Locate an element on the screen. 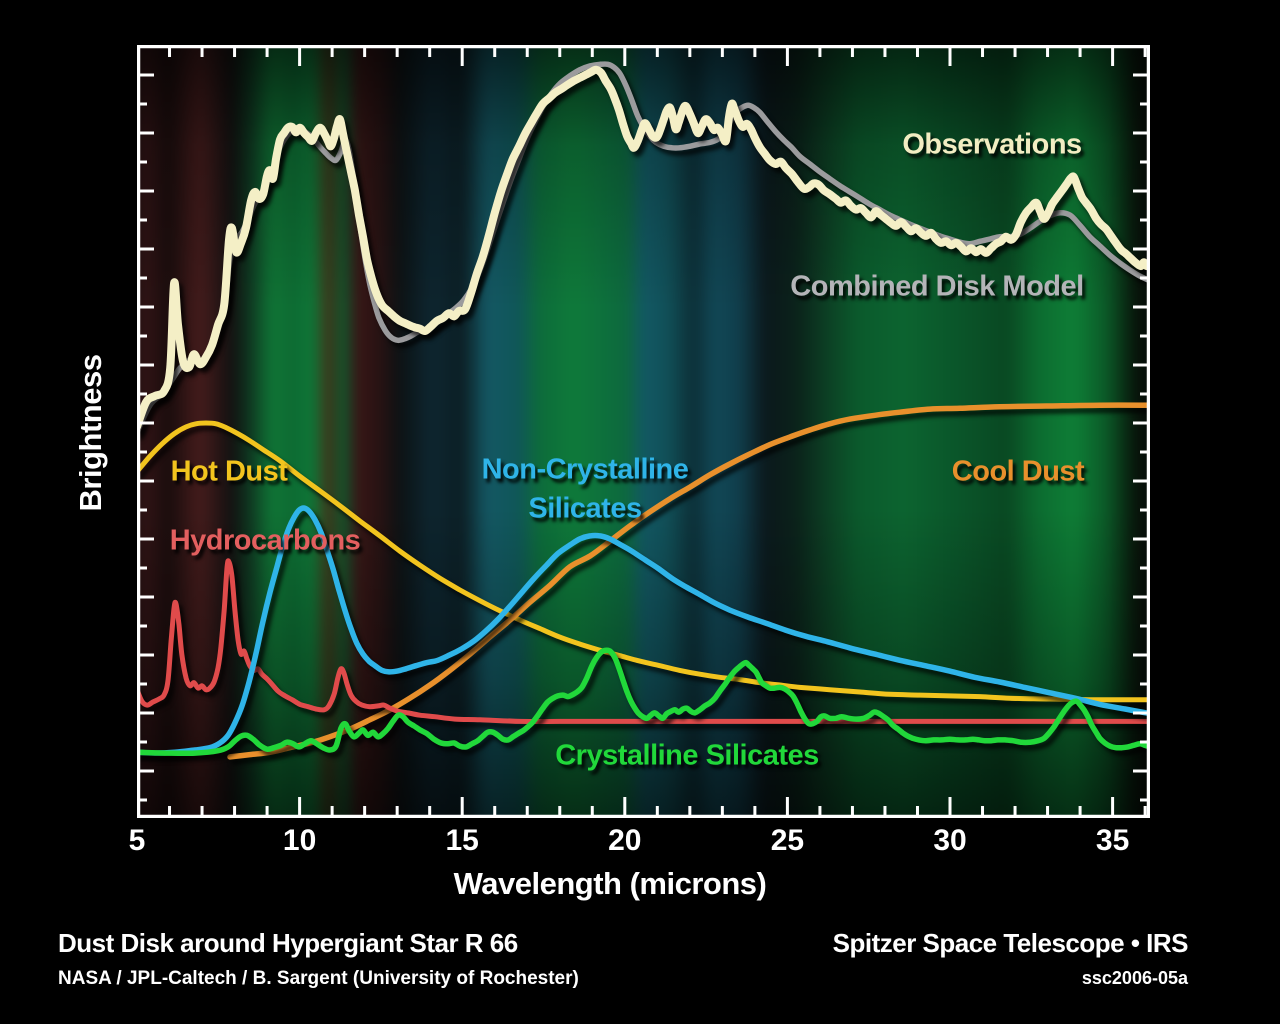 The height and width of the screenshot is (1024, 1280). release-id: ssc2006-05a is located at coordinates (1134, 978).